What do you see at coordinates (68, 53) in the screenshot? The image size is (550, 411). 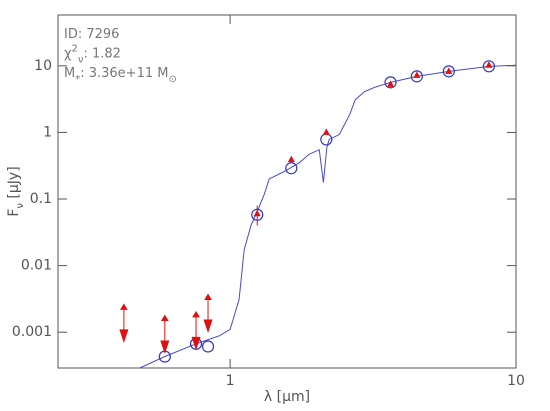 I see `text-part: χ` at bounding box center [68, 53].